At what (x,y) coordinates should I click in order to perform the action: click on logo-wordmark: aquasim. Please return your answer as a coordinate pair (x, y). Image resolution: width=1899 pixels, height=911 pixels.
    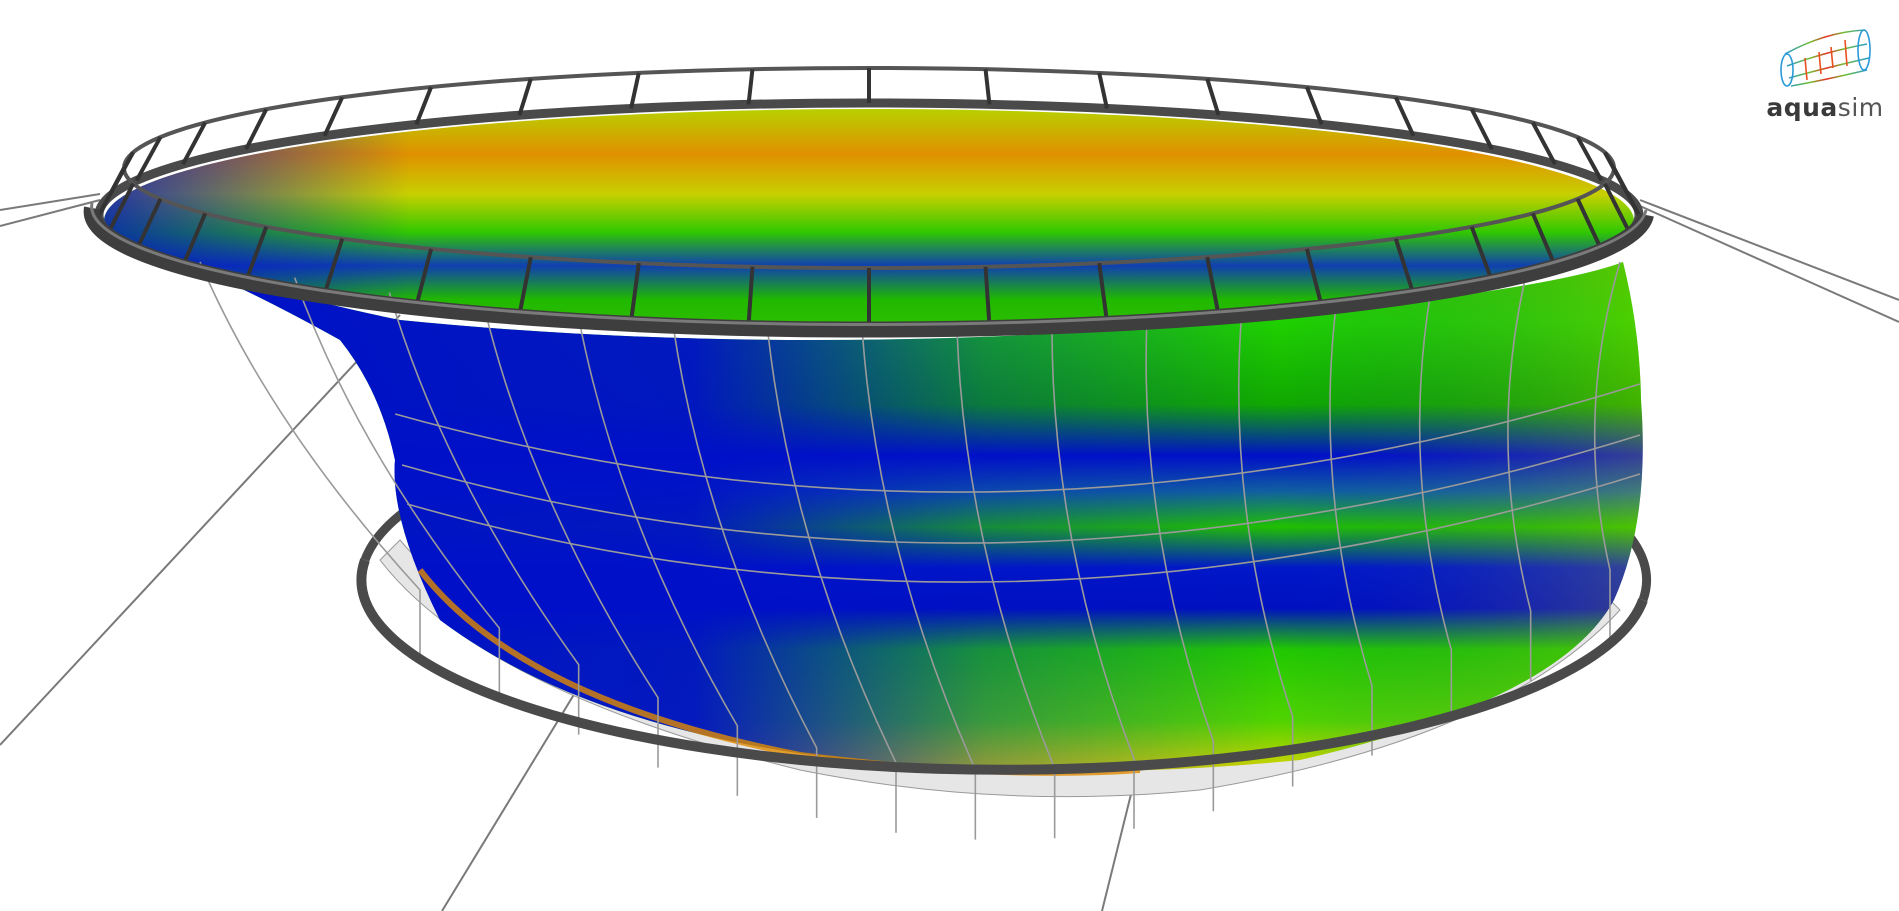
    Looking at the image, I should click on (1825, 107).